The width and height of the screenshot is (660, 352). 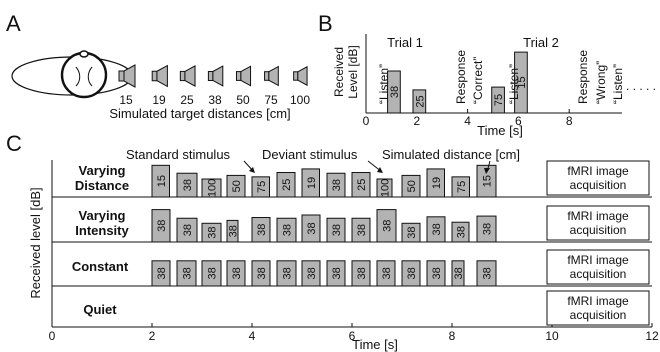 What do you see at coordinates (641, 86) in the screenshot?
I see `continuation-dots: . . . . .` at bounding box center [641, 86].